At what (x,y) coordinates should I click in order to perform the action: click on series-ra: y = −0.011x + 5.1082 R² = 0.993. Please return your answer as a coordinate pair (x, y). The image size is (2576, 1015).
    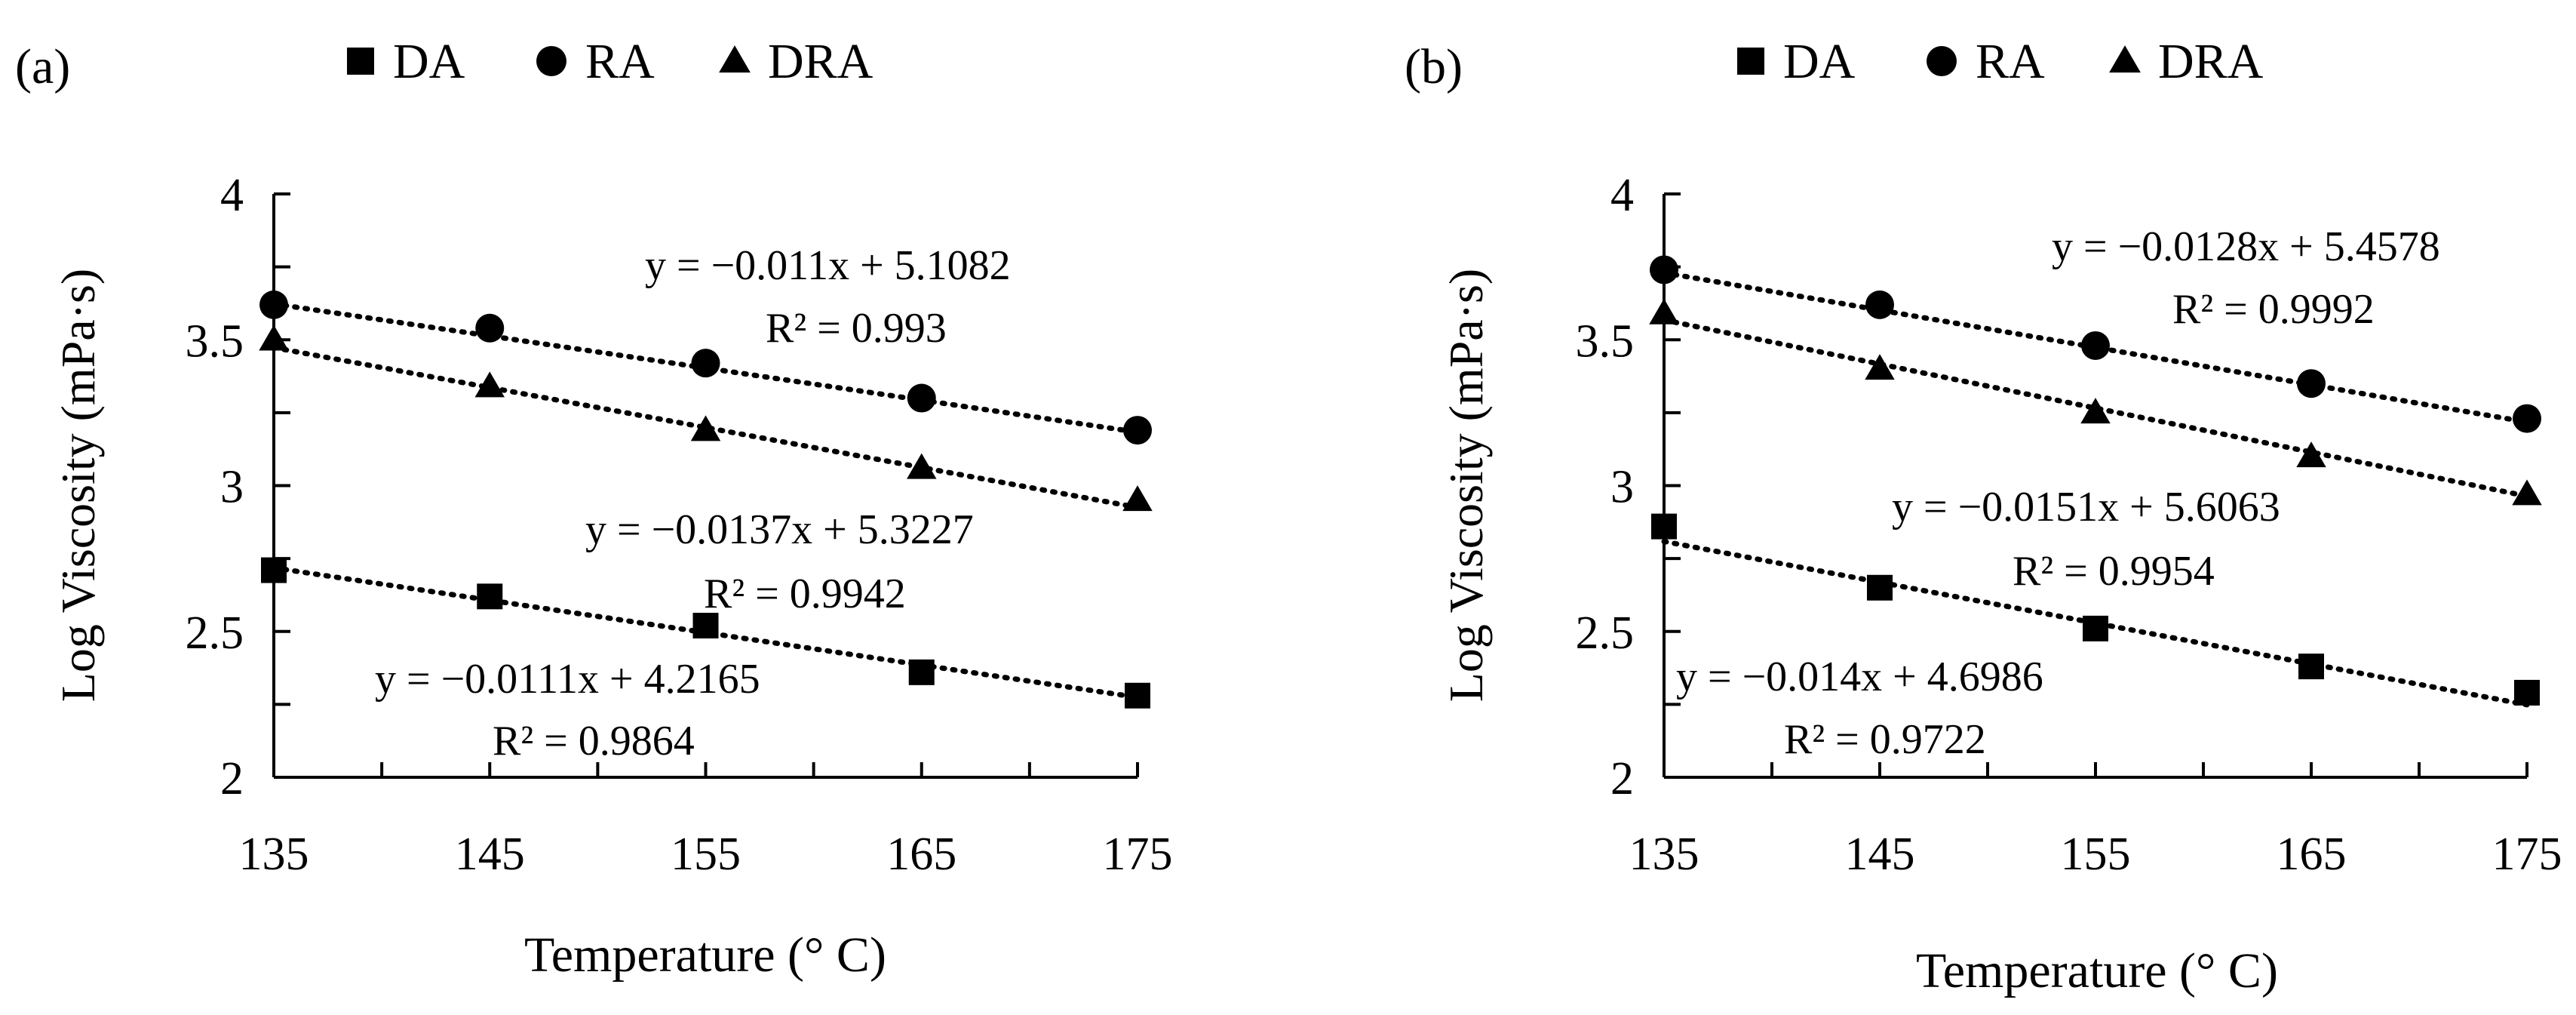
    Looking at the image, I should click on (705, 343).